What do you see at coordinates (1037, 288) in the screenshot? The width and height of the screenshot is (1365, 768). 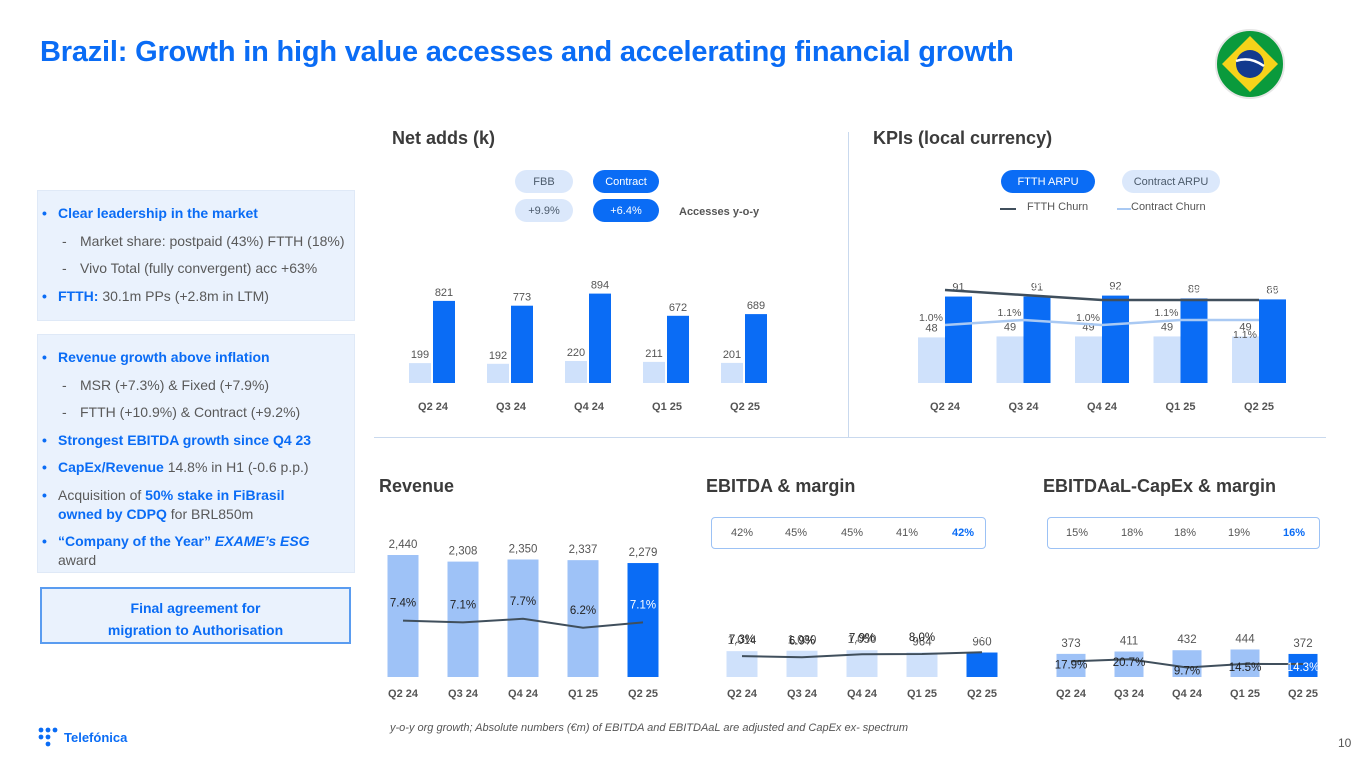 I see `kpis-bar-label: 91` at bounding box center [1037, 288].